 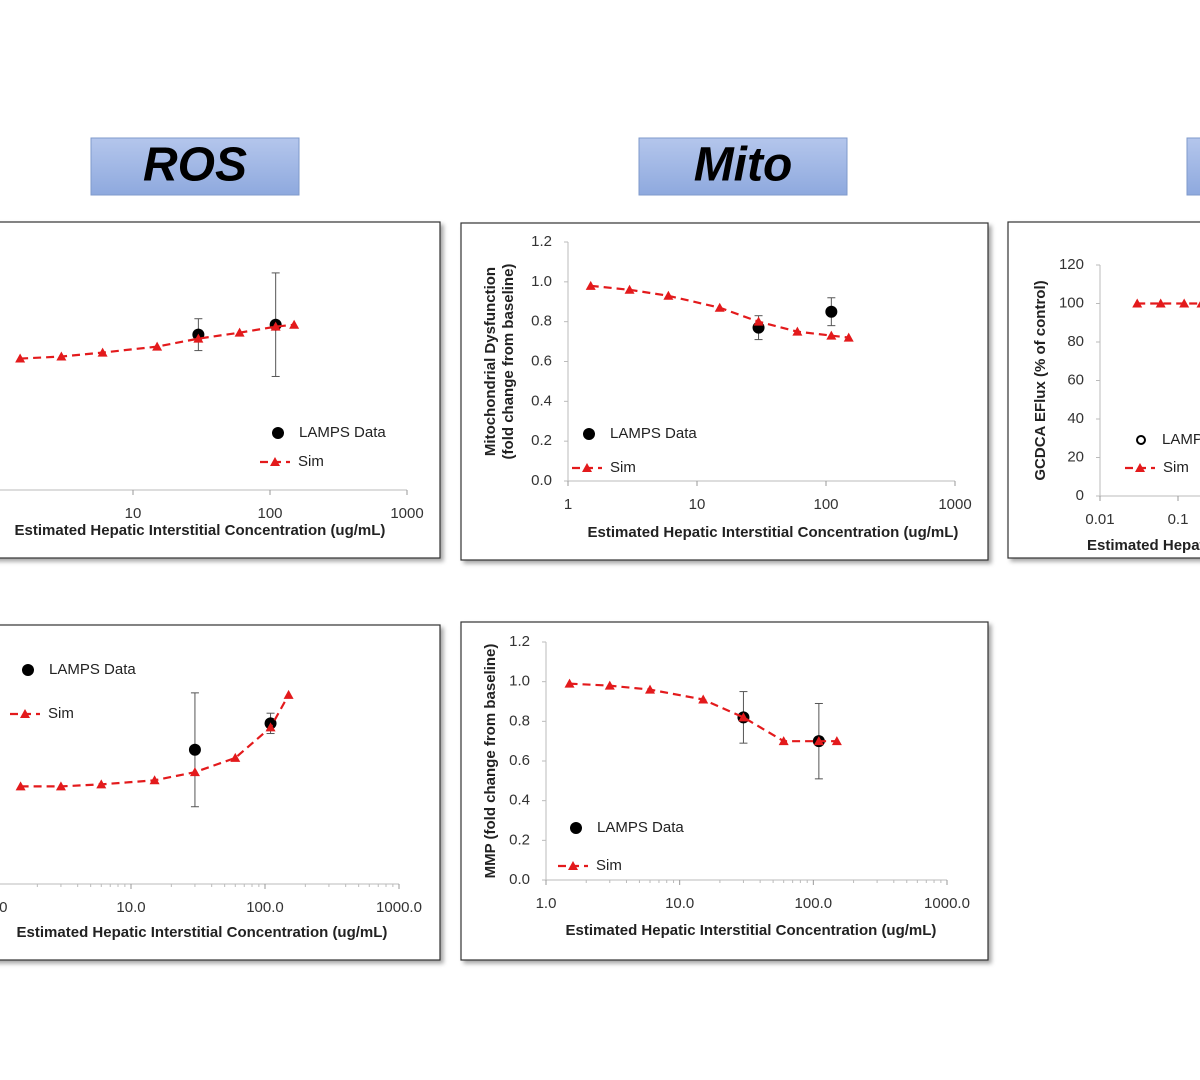 What do you see at coordinates (508, 362) in the screenshot?
I see `y-axis-title: (fold change from baseline)` at bounding box center [508, 362].